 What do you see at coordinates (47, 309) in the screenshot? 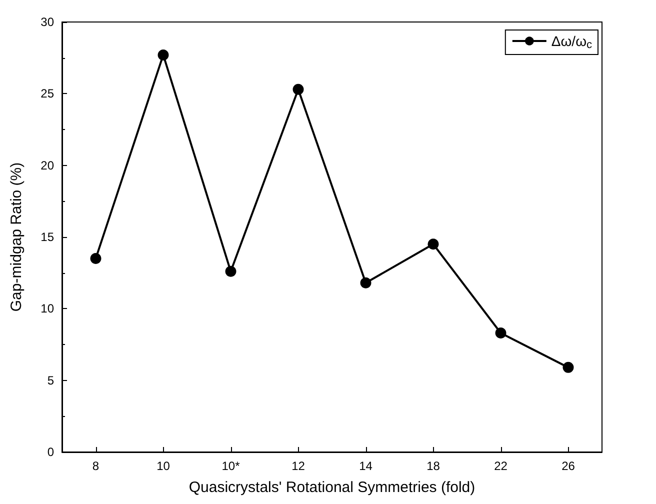
I see `y-tick-label: 10` at bounding box center [47, 309].